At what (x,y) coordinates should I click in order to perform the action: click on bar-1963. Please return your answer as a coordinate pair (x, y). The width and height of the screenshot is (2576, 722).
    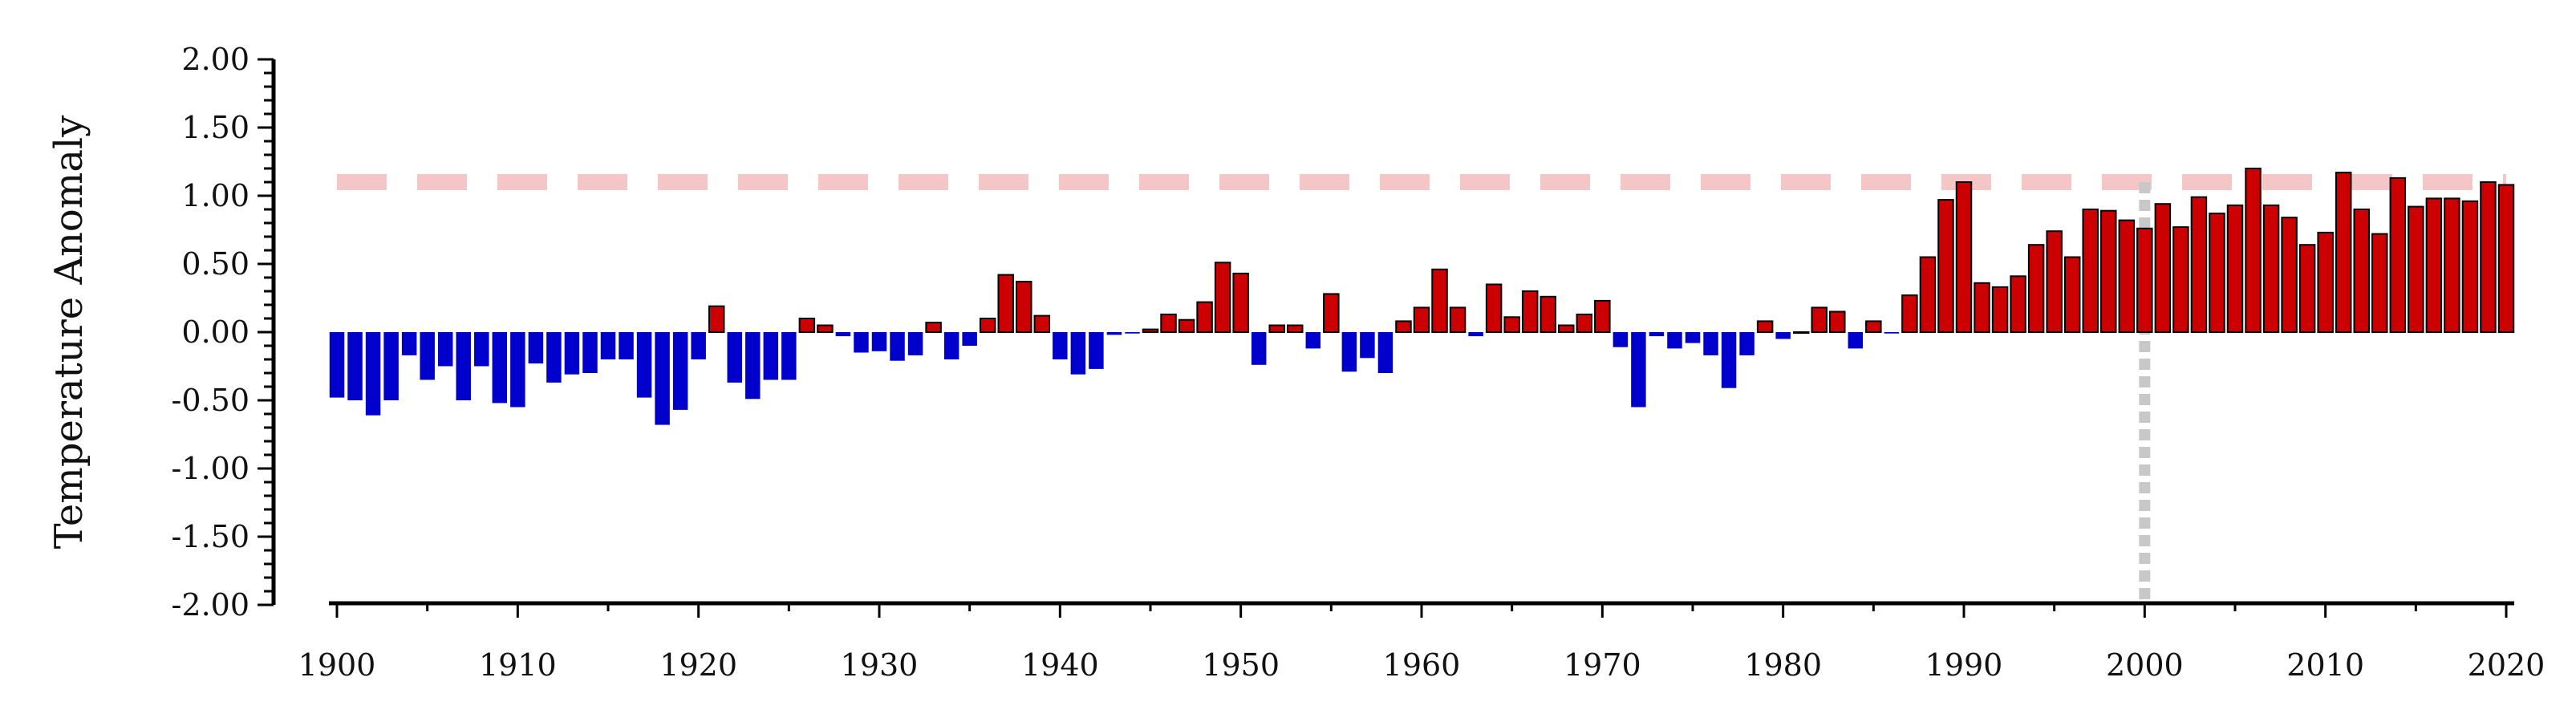
    Looking at the image, I should click on (1475, 334).